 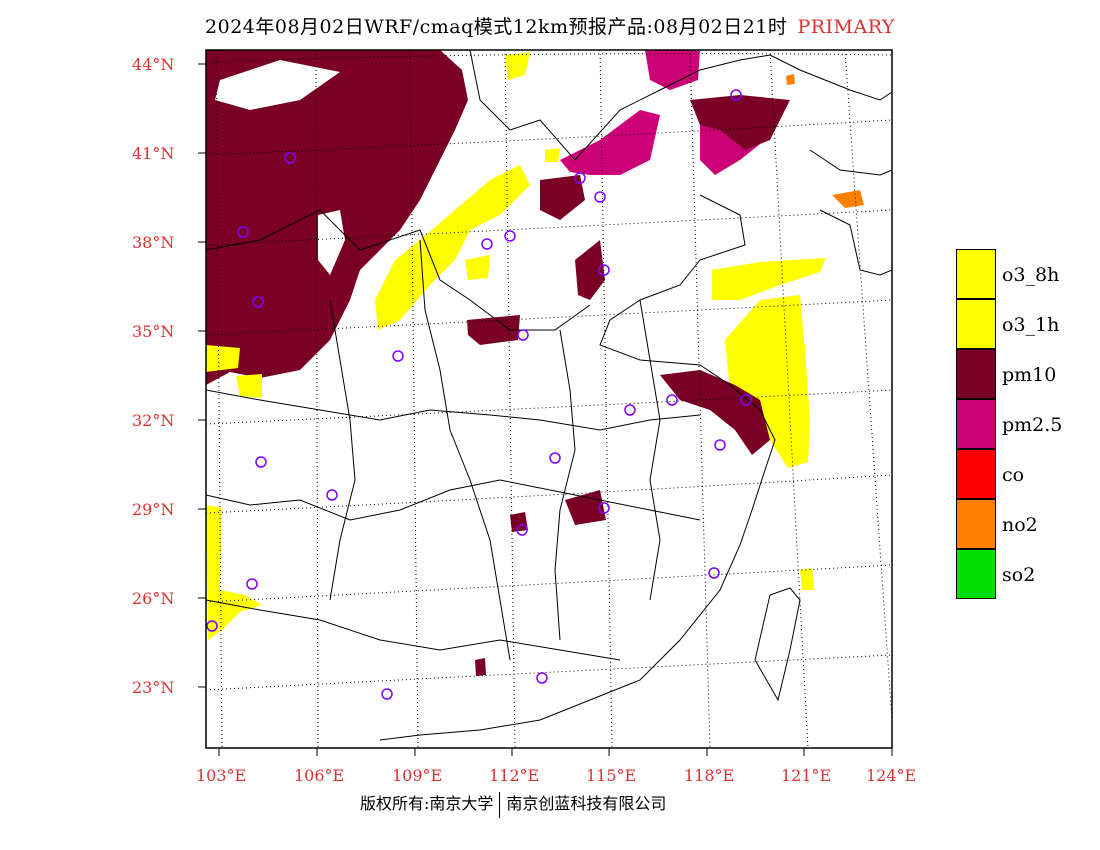 What do you see at coordinates (427, 803) in the screenshot?
I see `copyright-left: 版权所有:南京大学` at bounding box center [427, 803].